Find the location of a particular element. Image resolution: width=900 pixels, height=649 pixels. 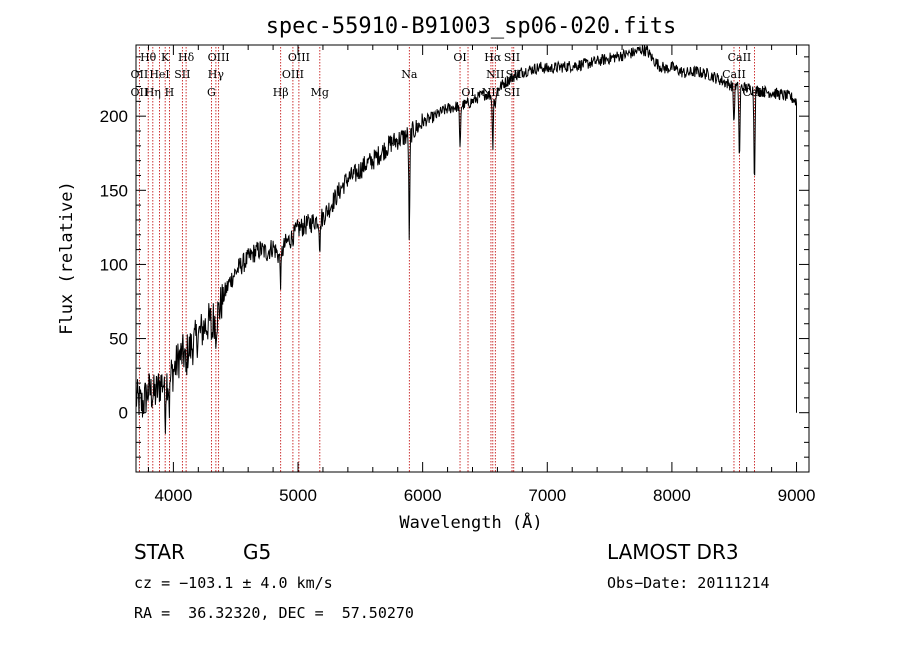

x-tick-label: 9000 is located at coordinates (797, 495).